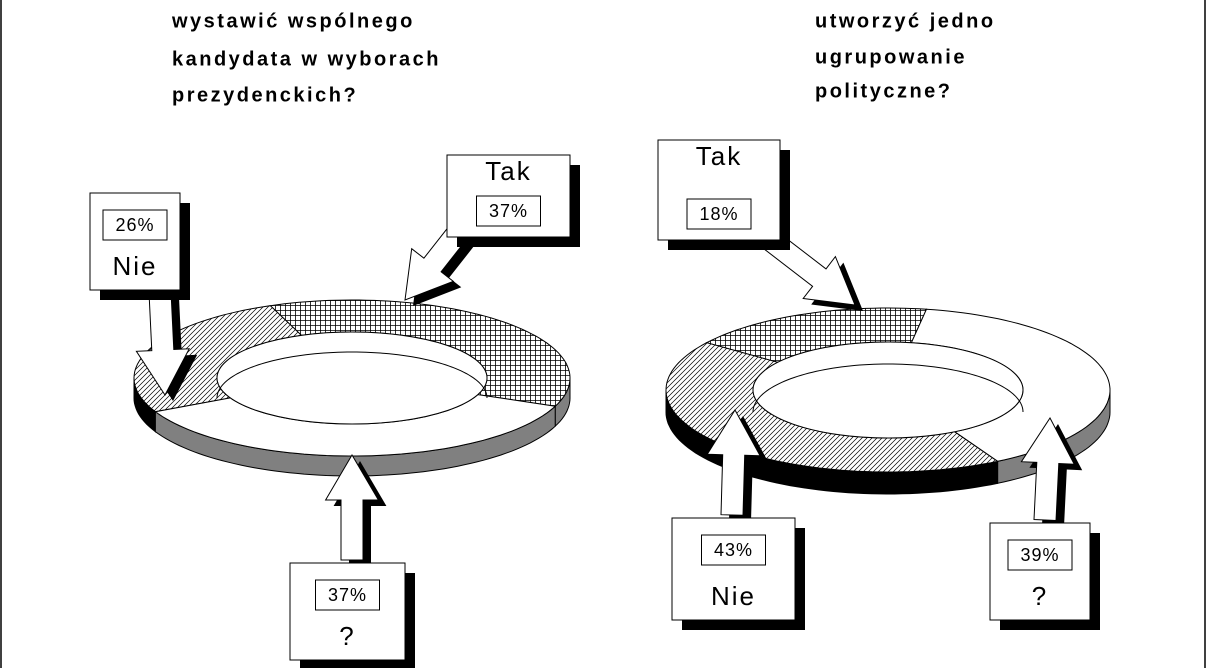  I want to click on value-label: 26%, so click(134, 225).